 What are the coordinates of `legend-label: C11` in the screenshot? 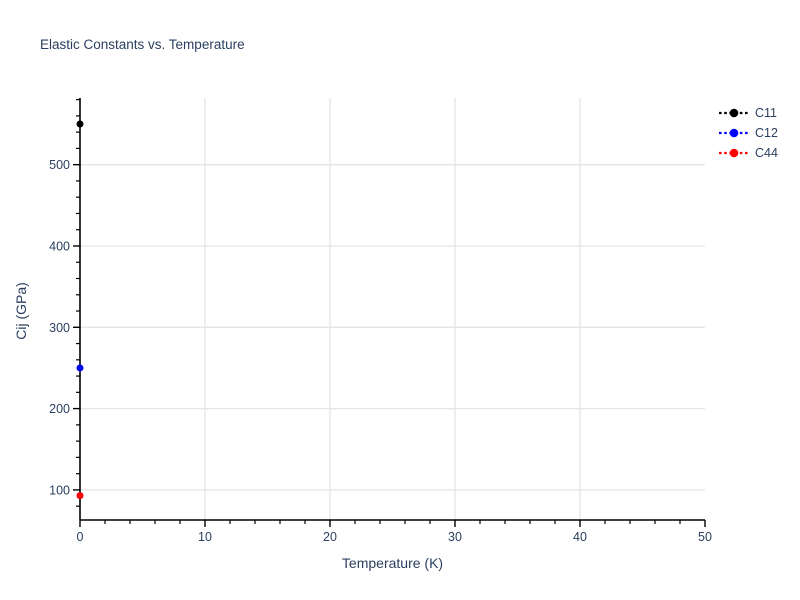 It's located at (766, 113).